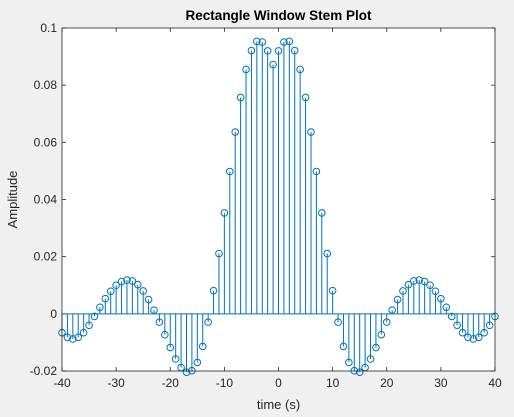 The image size is (514, 417). I want to click on y-tick-label: 0.06, so click(46, 142).